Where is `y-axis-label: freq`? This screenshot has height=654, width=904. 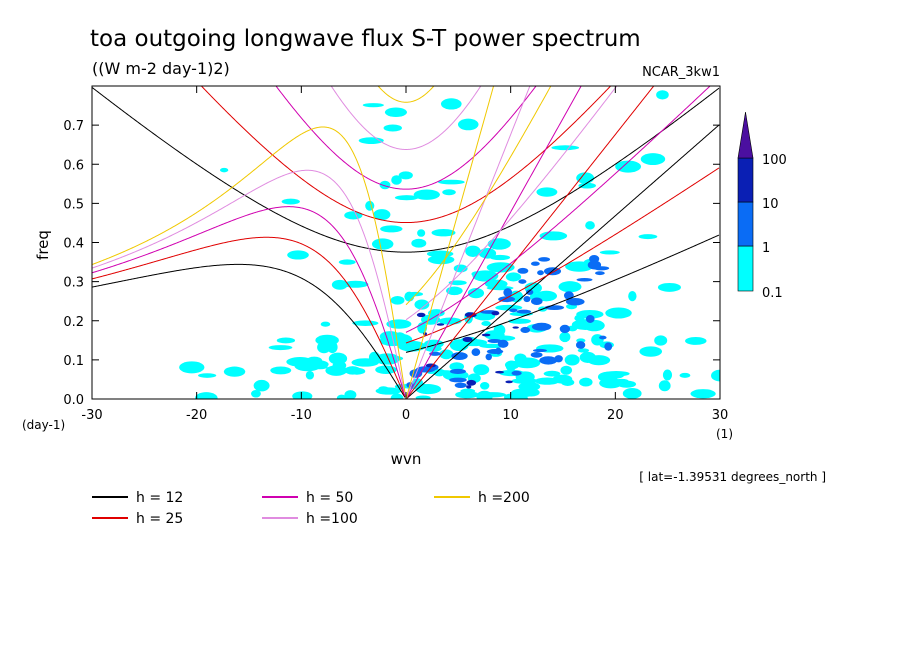 y-axis-label: freq is located at coordinates (43, 245).